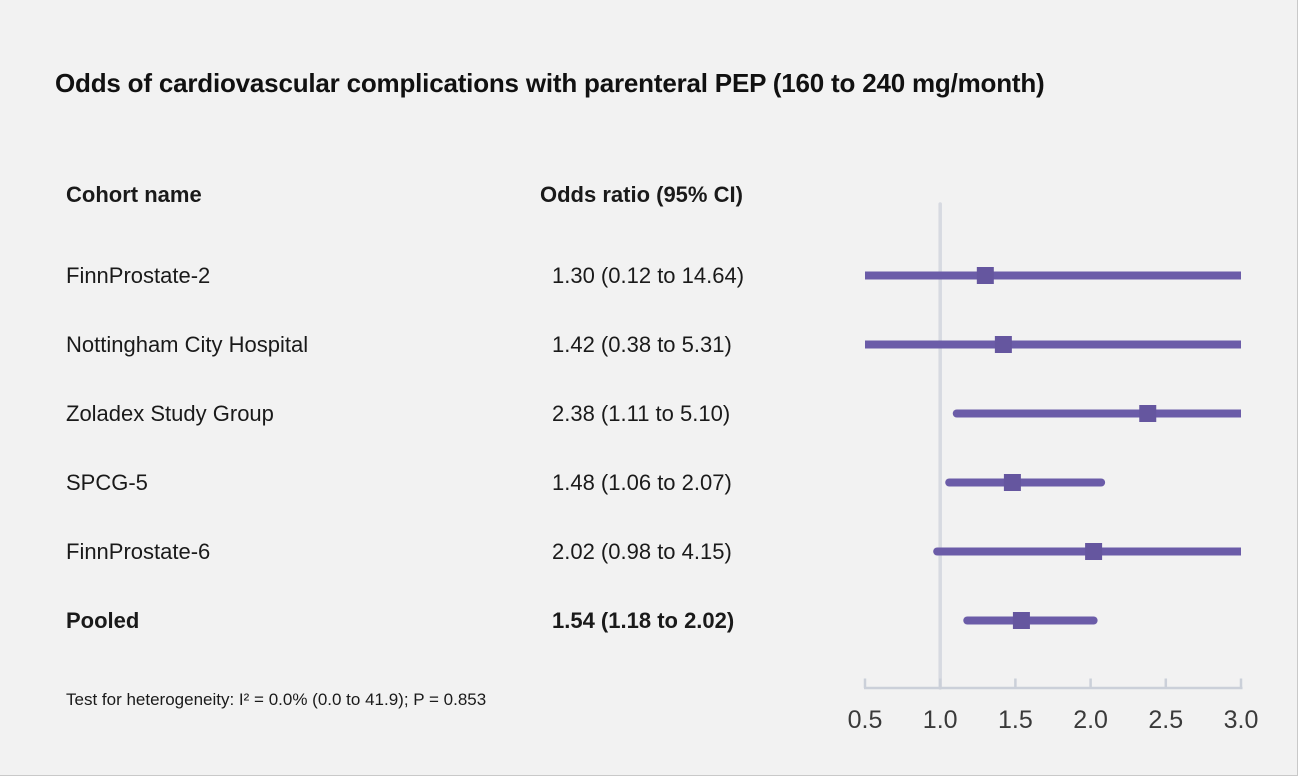 The image size is (1298, 776). What do you see at coordinates (1241, 720) in the screenshot?
I see `x-axis-label: 3.0` at bounding box center [1241, 720].